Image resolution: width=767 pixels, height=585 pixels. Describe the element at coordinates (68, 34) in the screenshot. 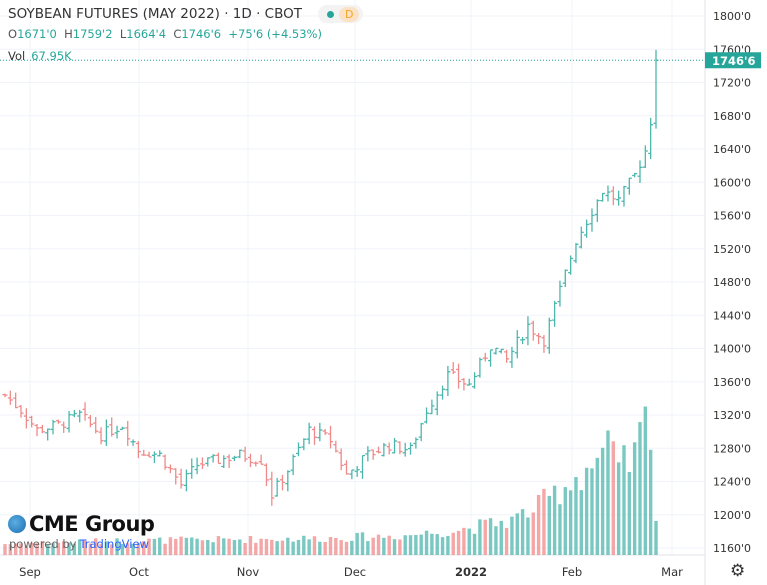

I see `high-label: H` at that location.